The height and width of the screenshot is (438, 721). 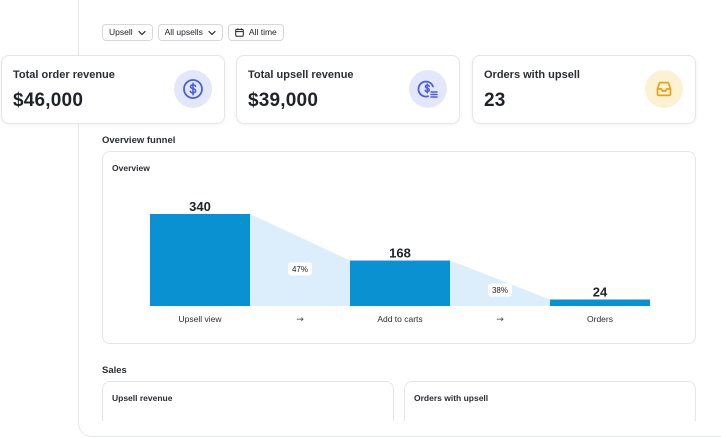 I want to click on filter-label: All upsells, so click(x=183, y=32).